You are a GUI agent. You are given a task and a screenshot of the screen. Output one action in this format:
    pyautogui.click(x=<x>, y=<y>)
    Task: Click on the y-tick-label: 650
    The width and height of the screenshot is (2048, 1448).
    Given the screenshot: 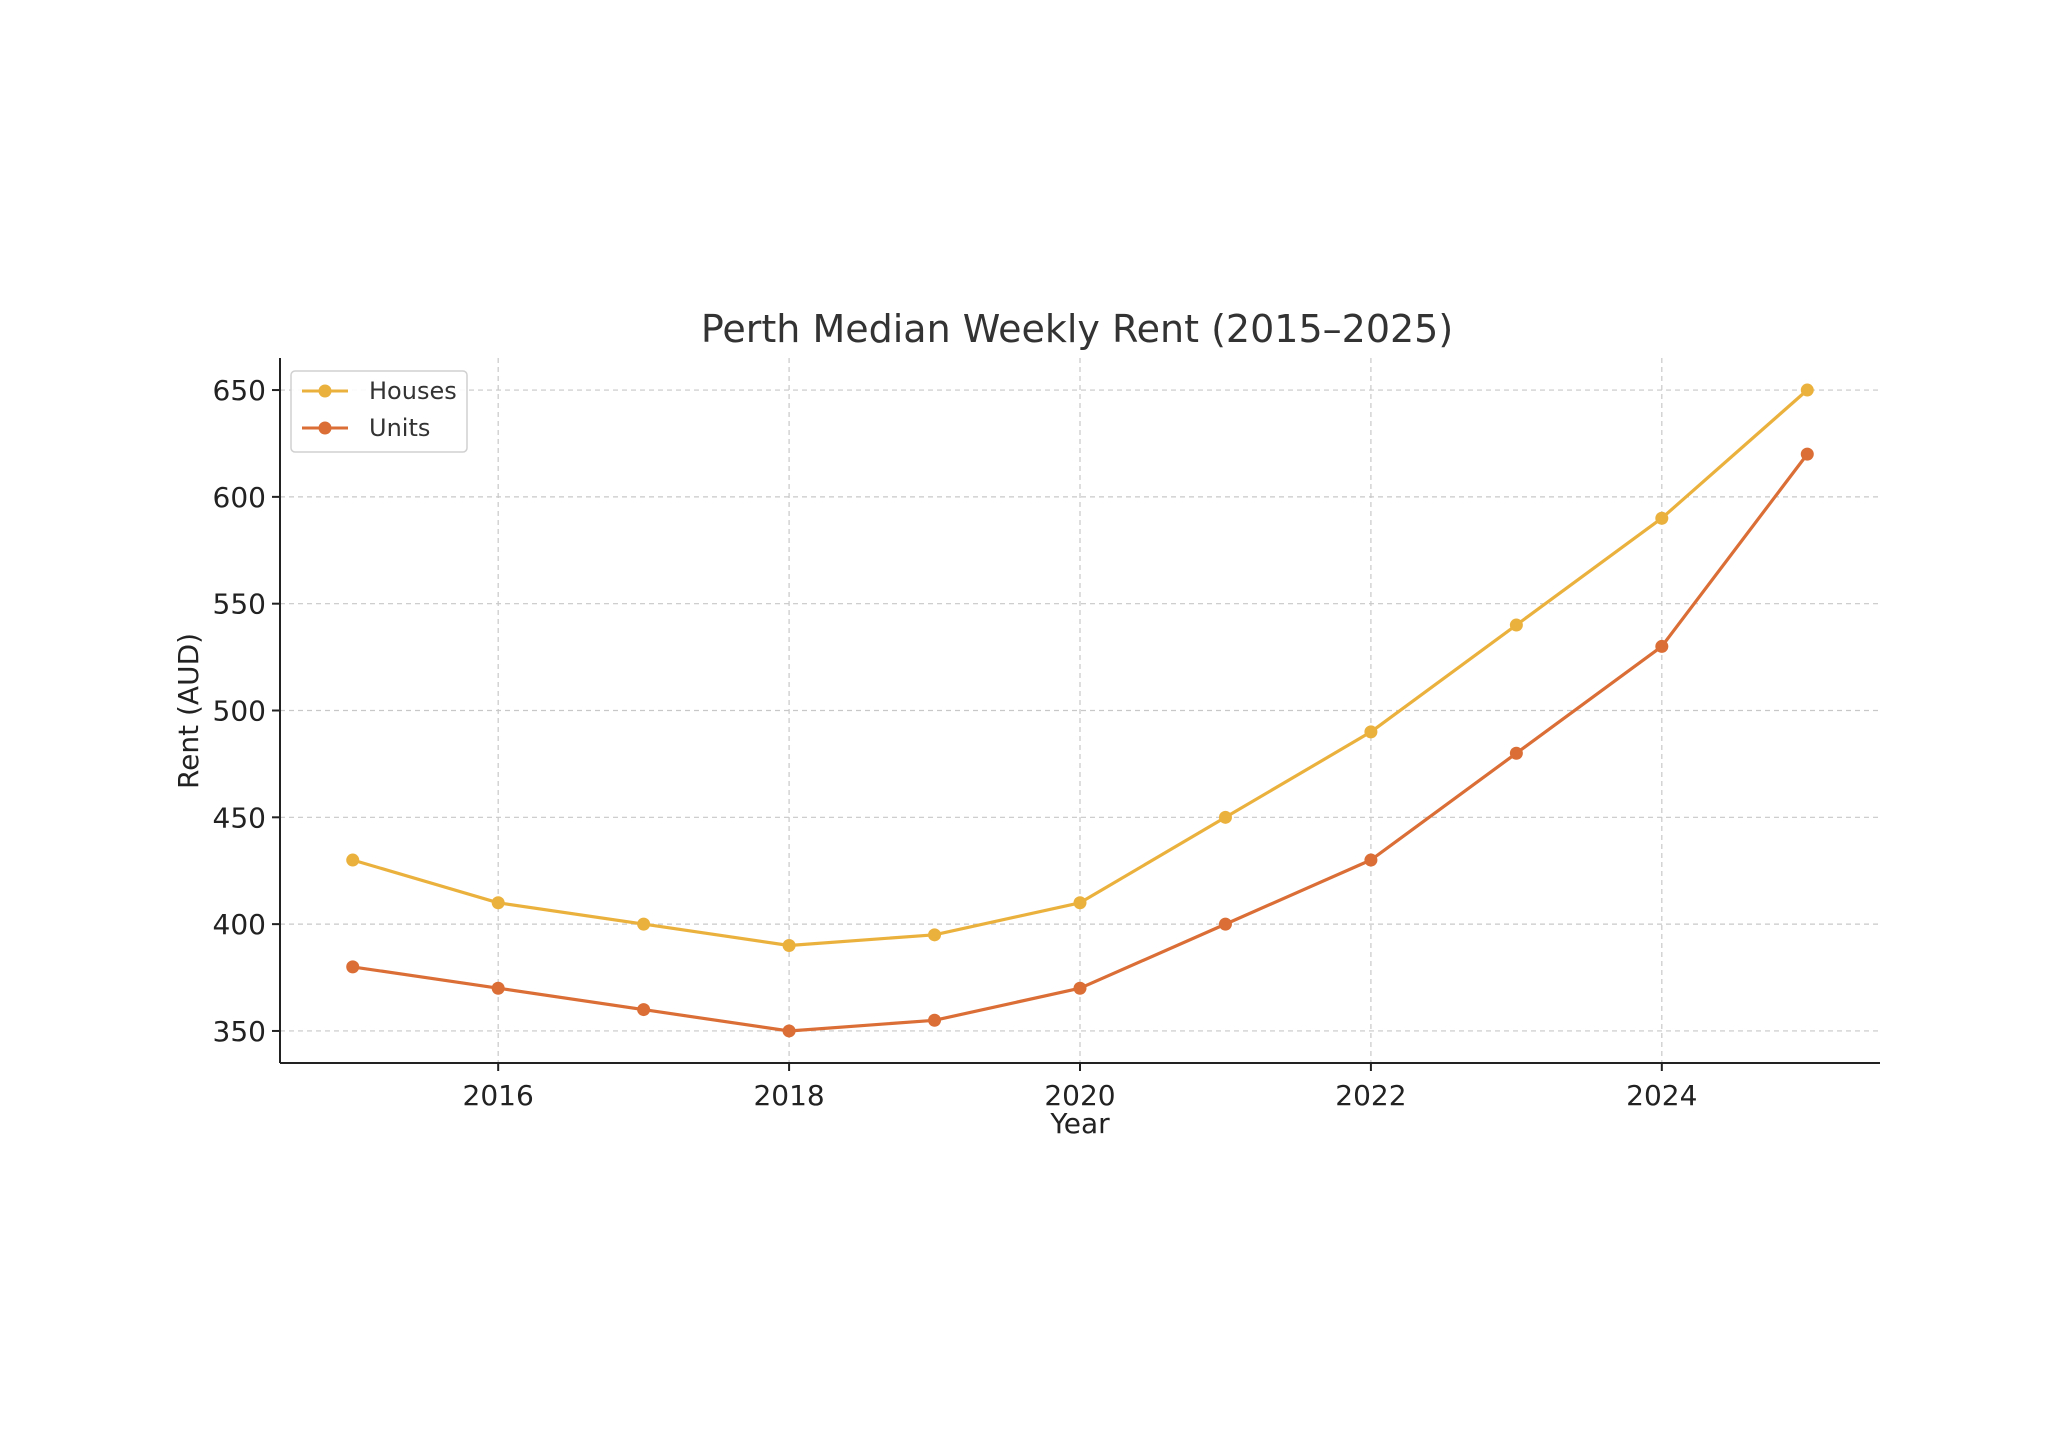 What is the action you would take?
    pyautogui.click(x=239, y=390)
    